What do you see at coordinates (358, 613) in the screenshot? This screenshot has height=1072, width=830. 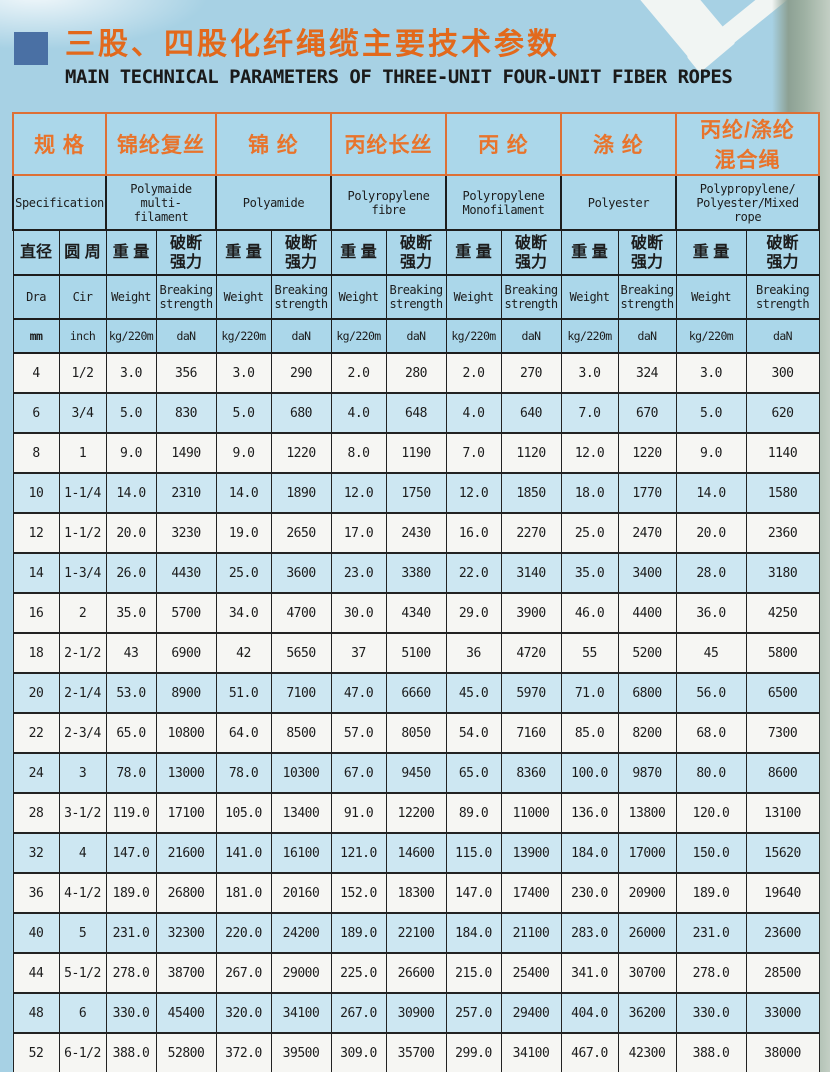 I see `weight-cell: 30.0` at bounding box center [358, 613].